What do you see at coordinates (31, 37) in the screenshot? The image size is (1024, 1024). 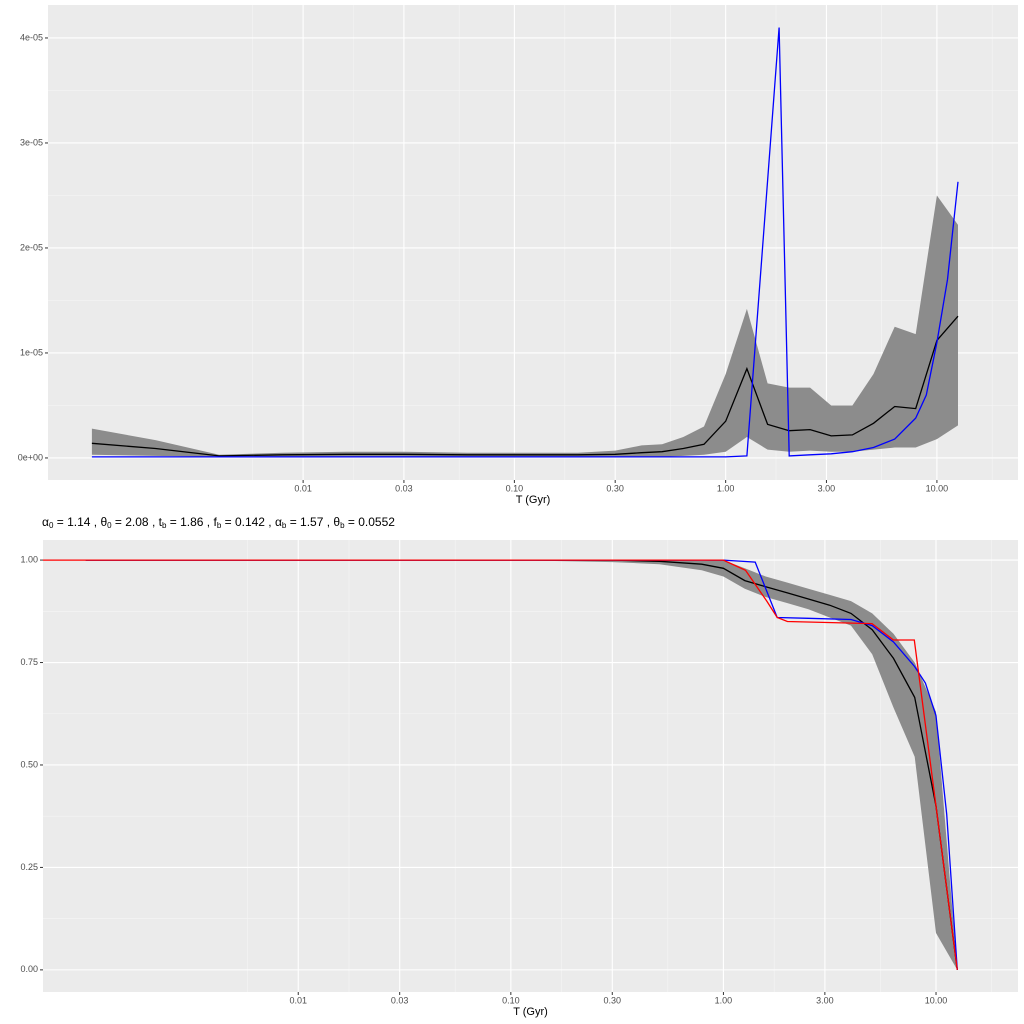 I see `y-tick-label: 4e-05` at bounding box center [31, 37].